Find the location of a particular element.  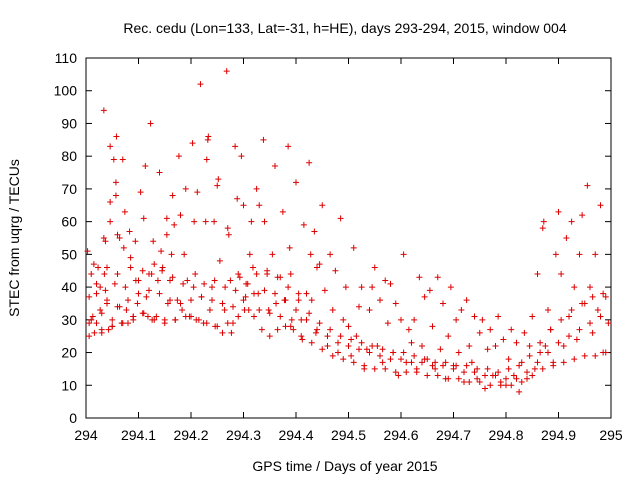

y-tick-label: 0 is located at coordinates (73, 418).